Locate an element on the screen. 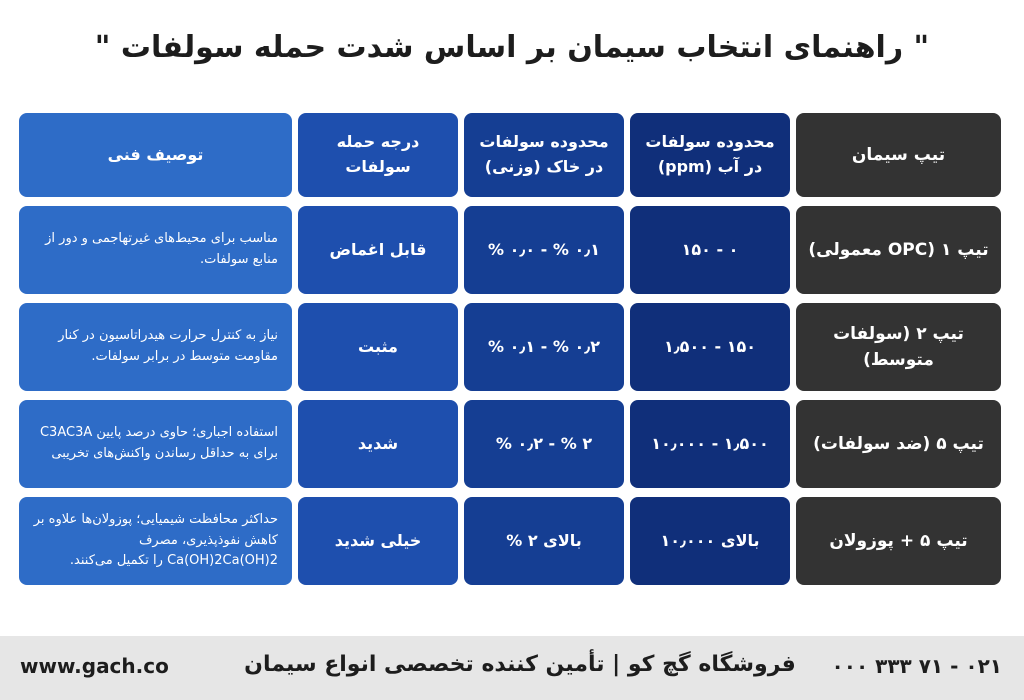 This screenshot has height=700, width=1024. row-4-water: بالای ۱۰٫۰۰۰ is located at coordinates (710, 541).